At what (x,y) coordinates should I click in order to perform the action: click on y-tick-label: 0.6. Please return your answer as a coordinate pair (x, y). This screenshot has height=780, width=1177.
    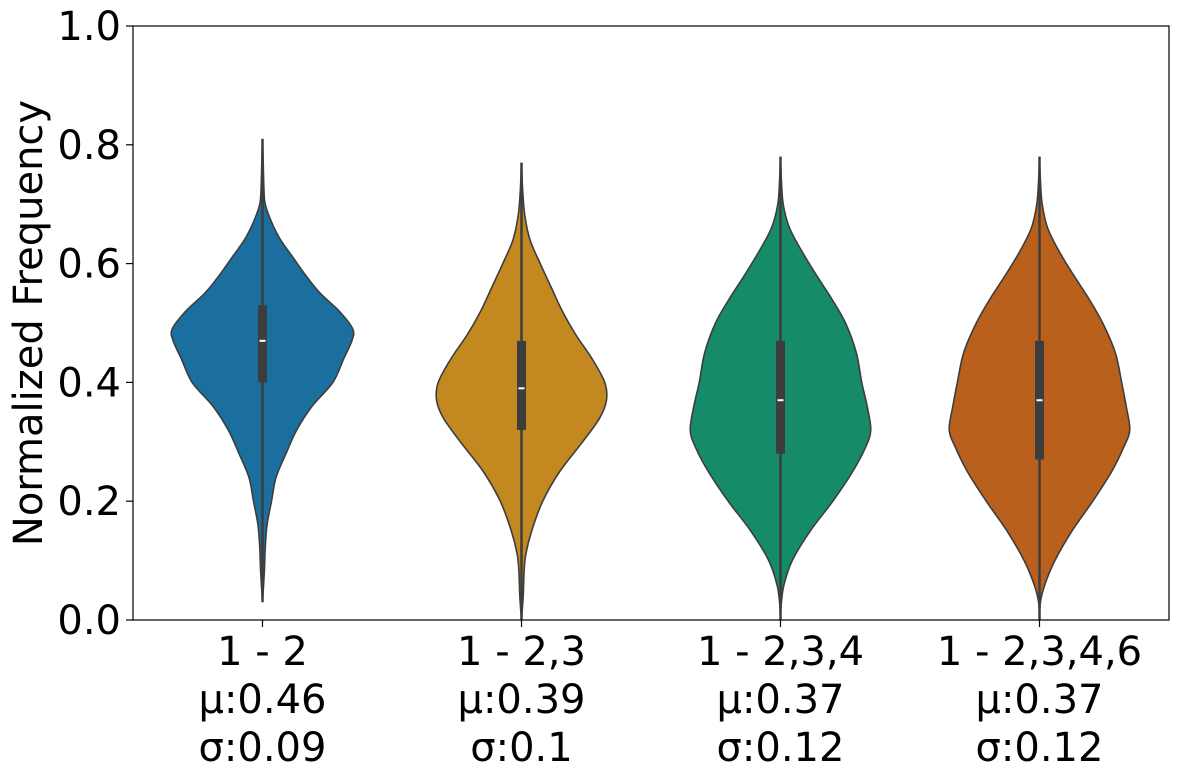
    Looking at the image, I should click on (89, 265).